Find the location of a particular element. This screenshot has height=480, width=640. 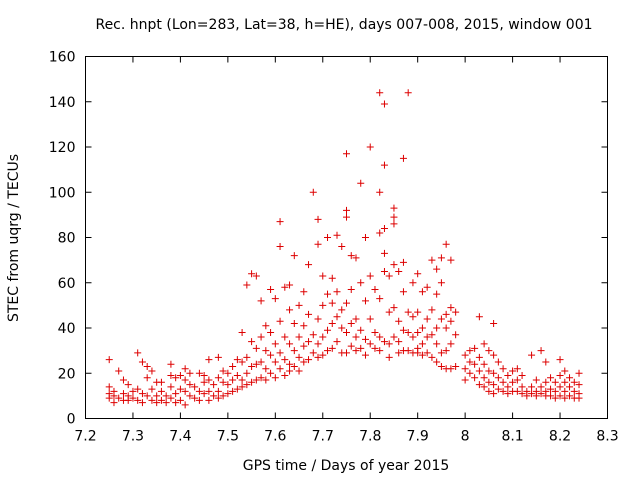

x-tick-label: 7.9 is located at coordinates (418, 437).